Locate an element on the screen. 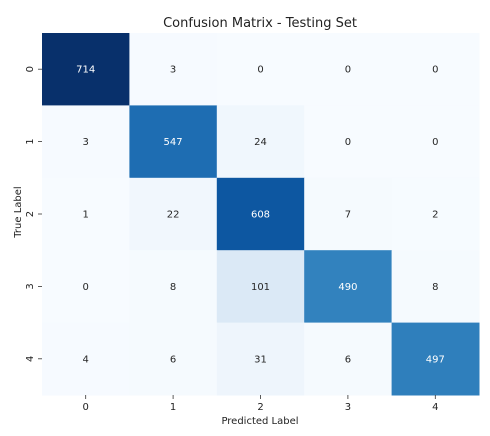 The image size is (490, 436). cell-value-r4-c3: 6 is located at coordinates (348, 359).